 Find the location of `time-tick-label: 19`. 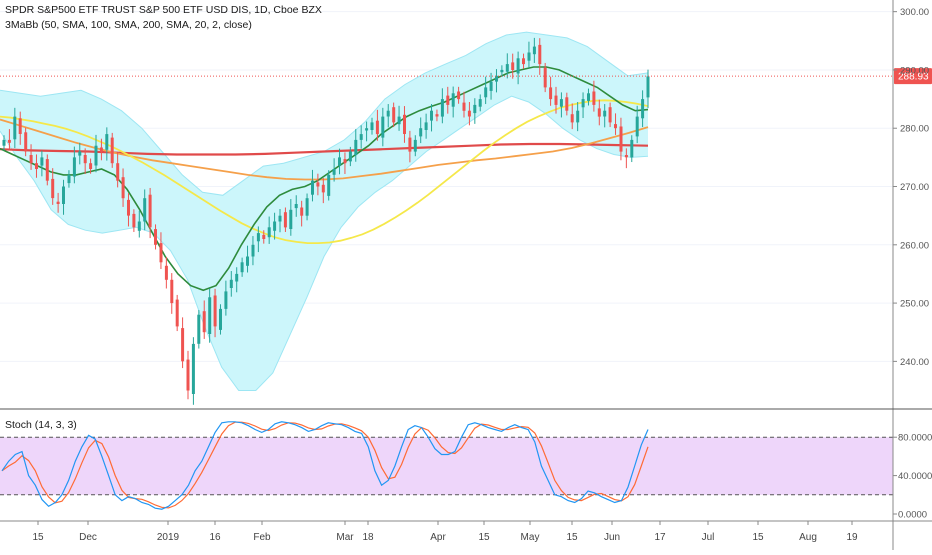

time-tick-label: 19 is located at coordinates (852, 537).